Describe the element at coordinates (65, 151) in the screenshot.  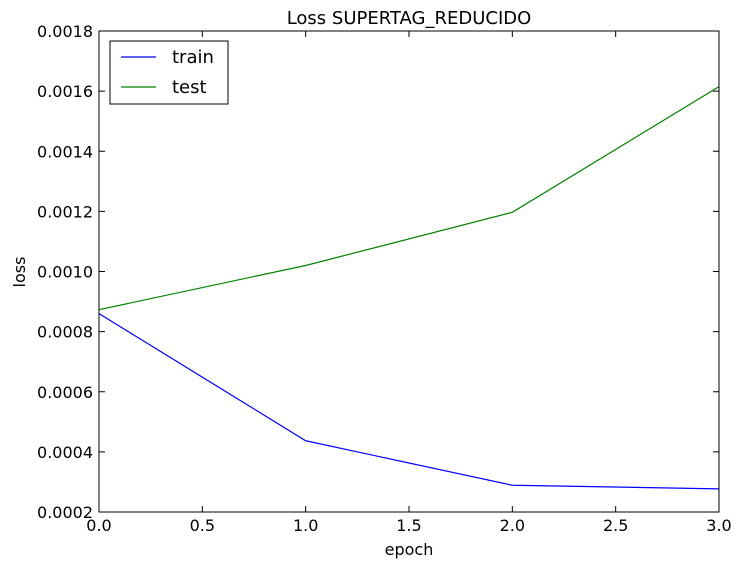
I see `y-tick-label: 0.0014` at that location.